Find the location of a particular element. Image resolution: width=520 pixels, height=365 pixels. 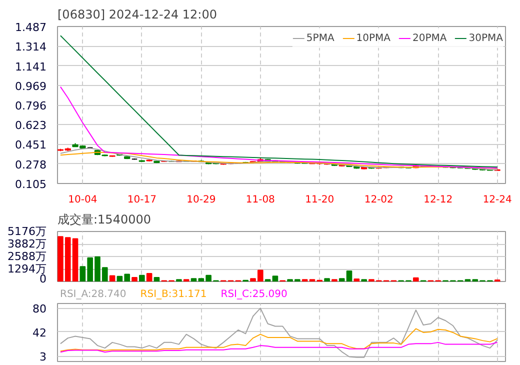

x-tick-label: 12-24 is located at coordinates (497, 200).